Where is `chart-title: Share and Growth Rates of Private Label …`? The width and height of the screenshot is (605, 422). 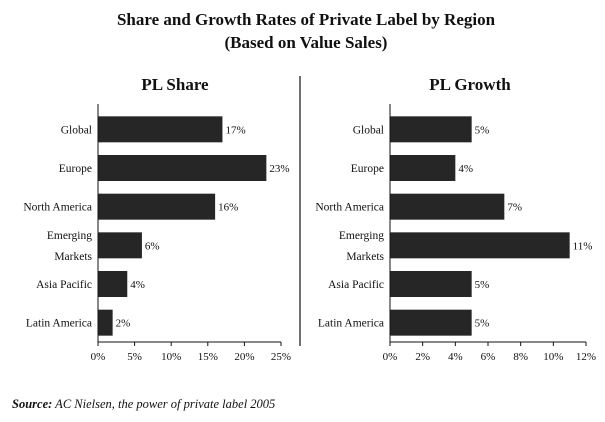
chart-title: Share and Growth Rates of Private Label … is located at coordinates (306, 19).